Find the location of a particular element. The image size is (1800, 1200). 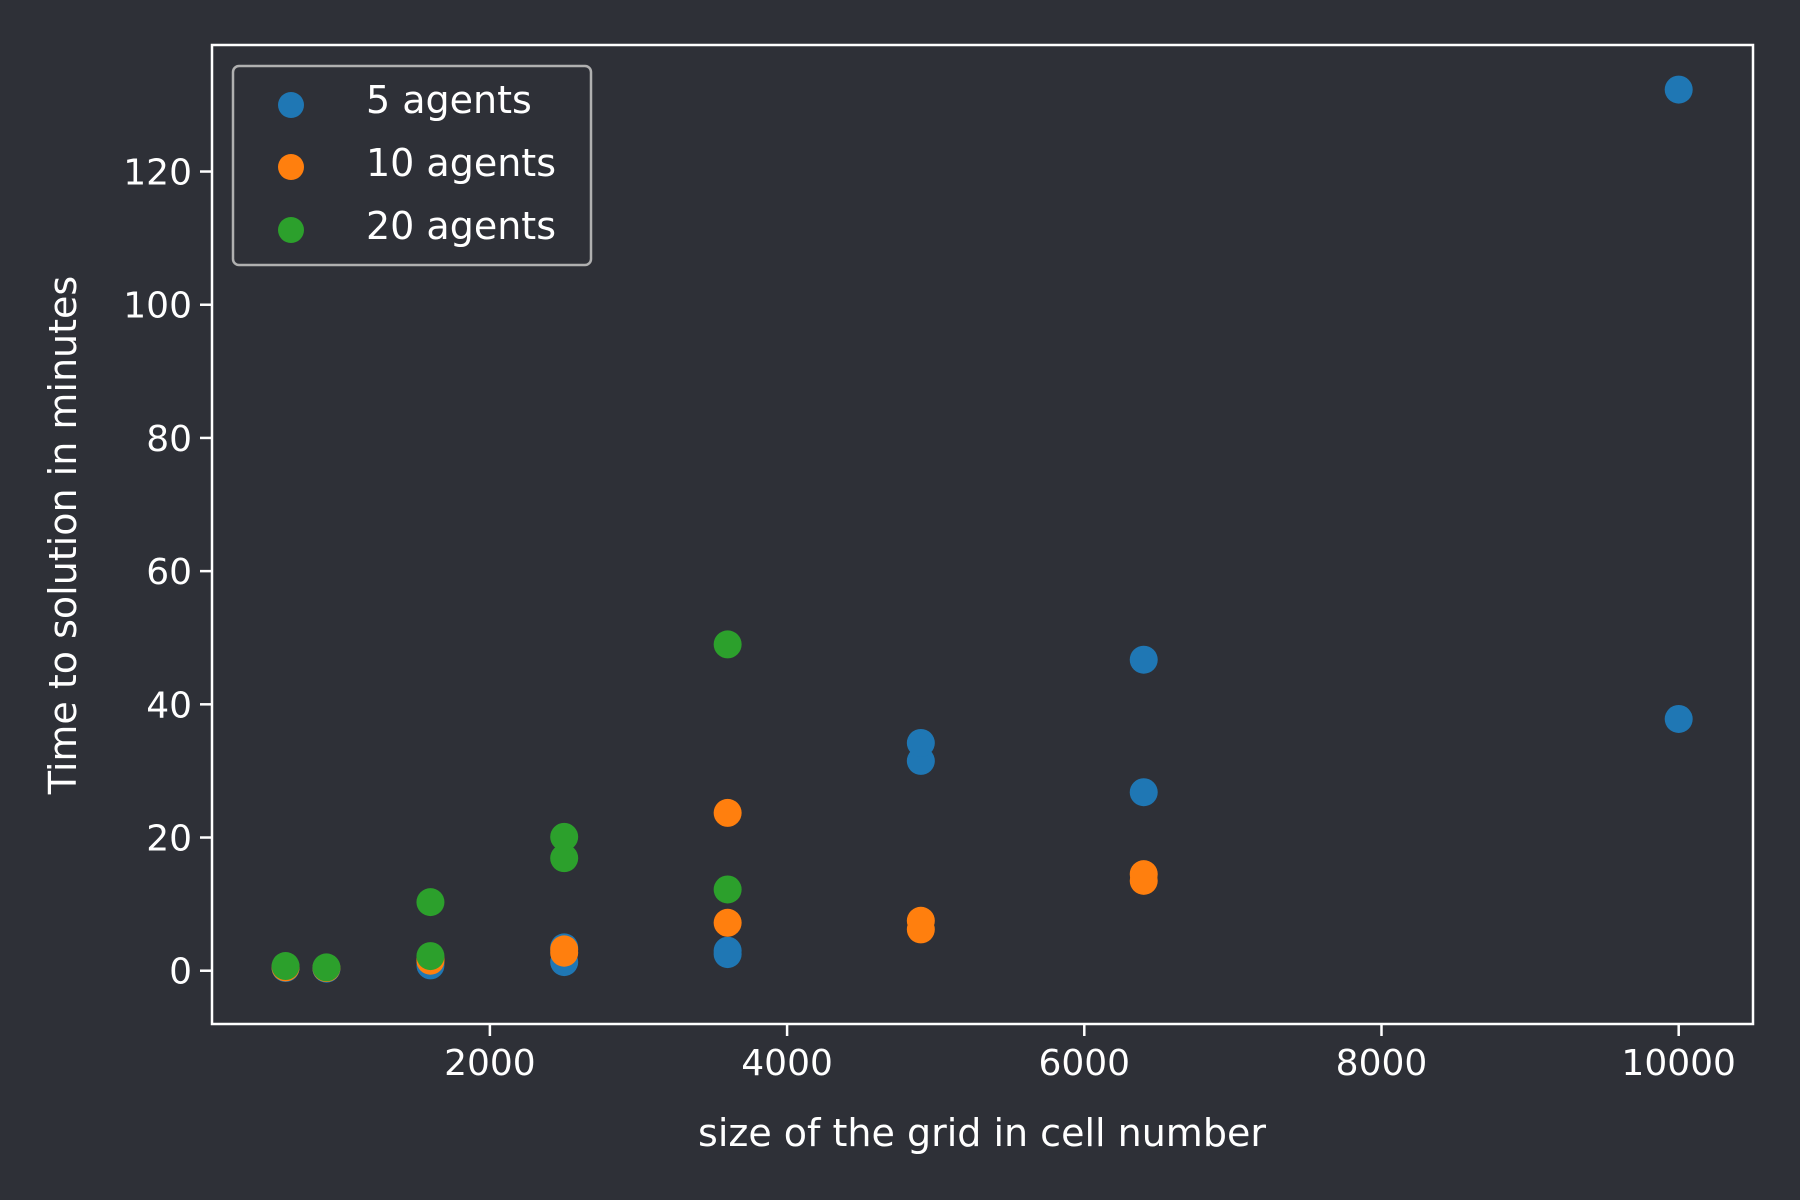

legend-marker-20-agents is located at coordinates (291, 230).